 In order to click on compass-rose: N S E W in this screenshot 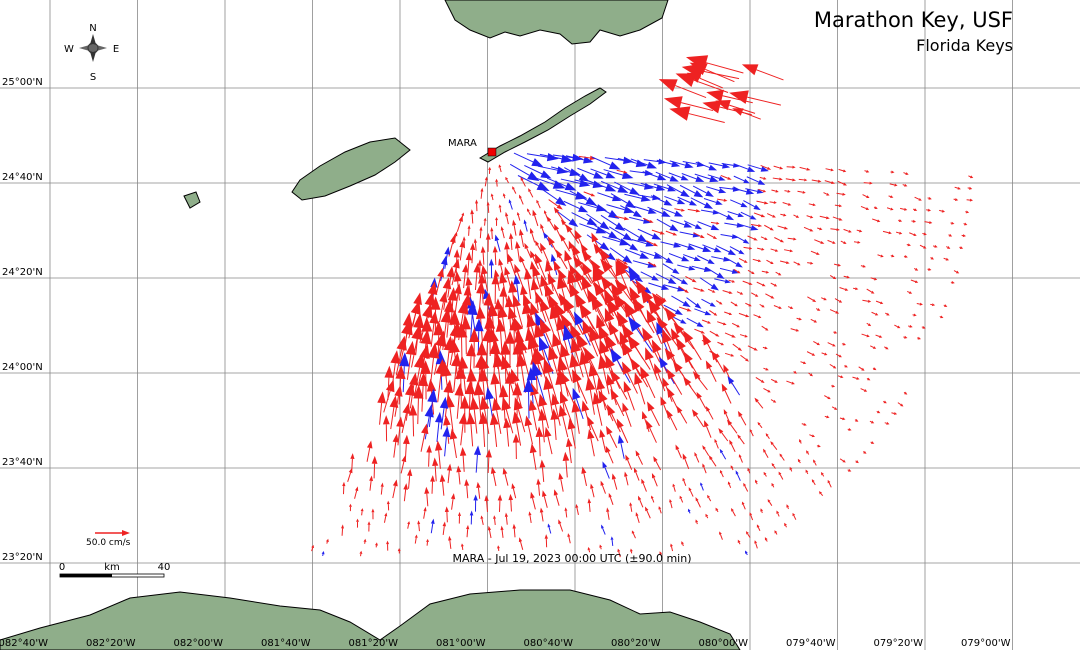, I will do `click(91, 53)`.